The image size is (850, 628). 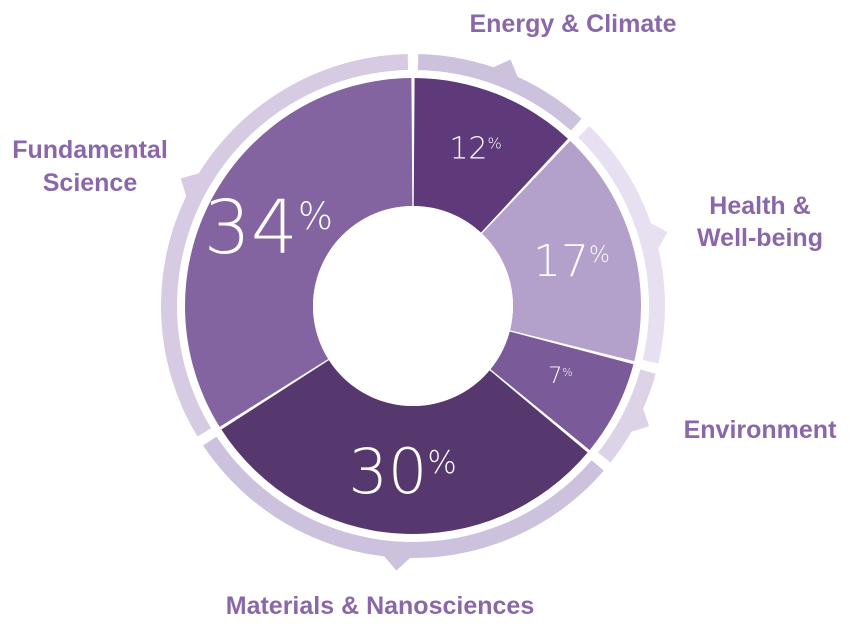 I want to click on slice-energy-climate, so click(x=490, y=155).